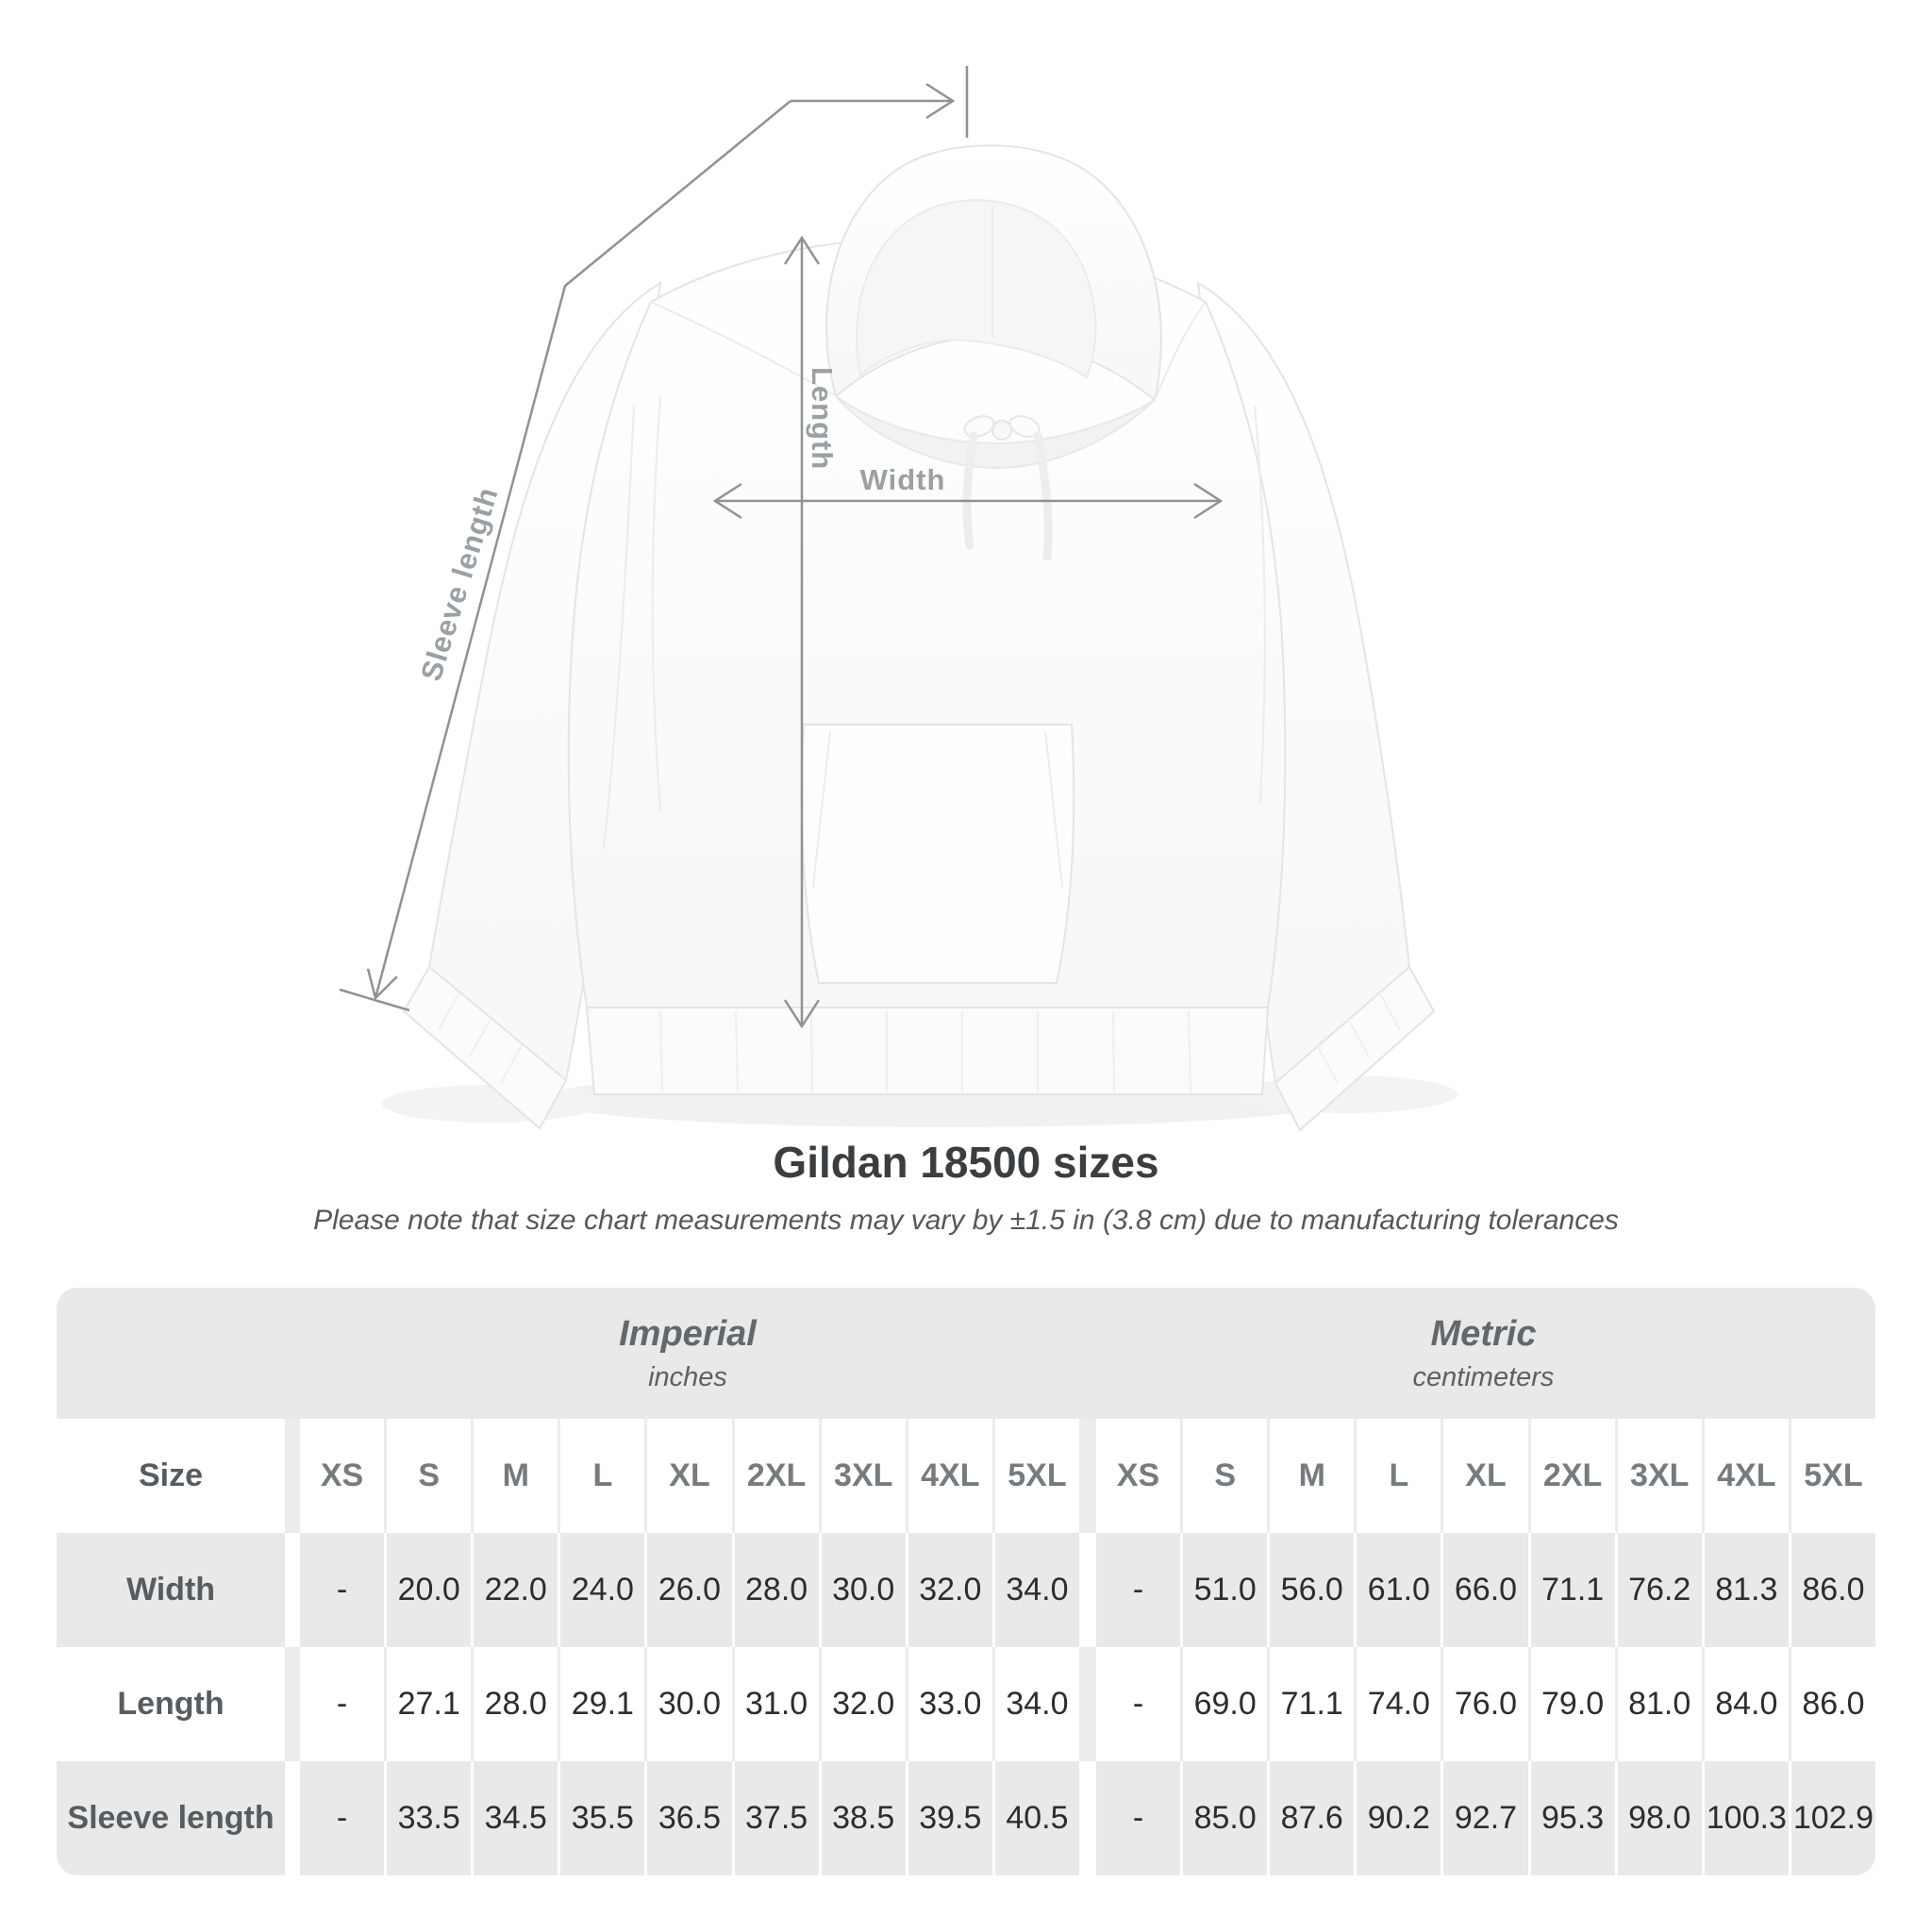 The width and height of the screenshot is (1932, 1932). Describe the element at coordinates (777, 1704) in the screenshot. I see `table-cell: 31.0` at that location.